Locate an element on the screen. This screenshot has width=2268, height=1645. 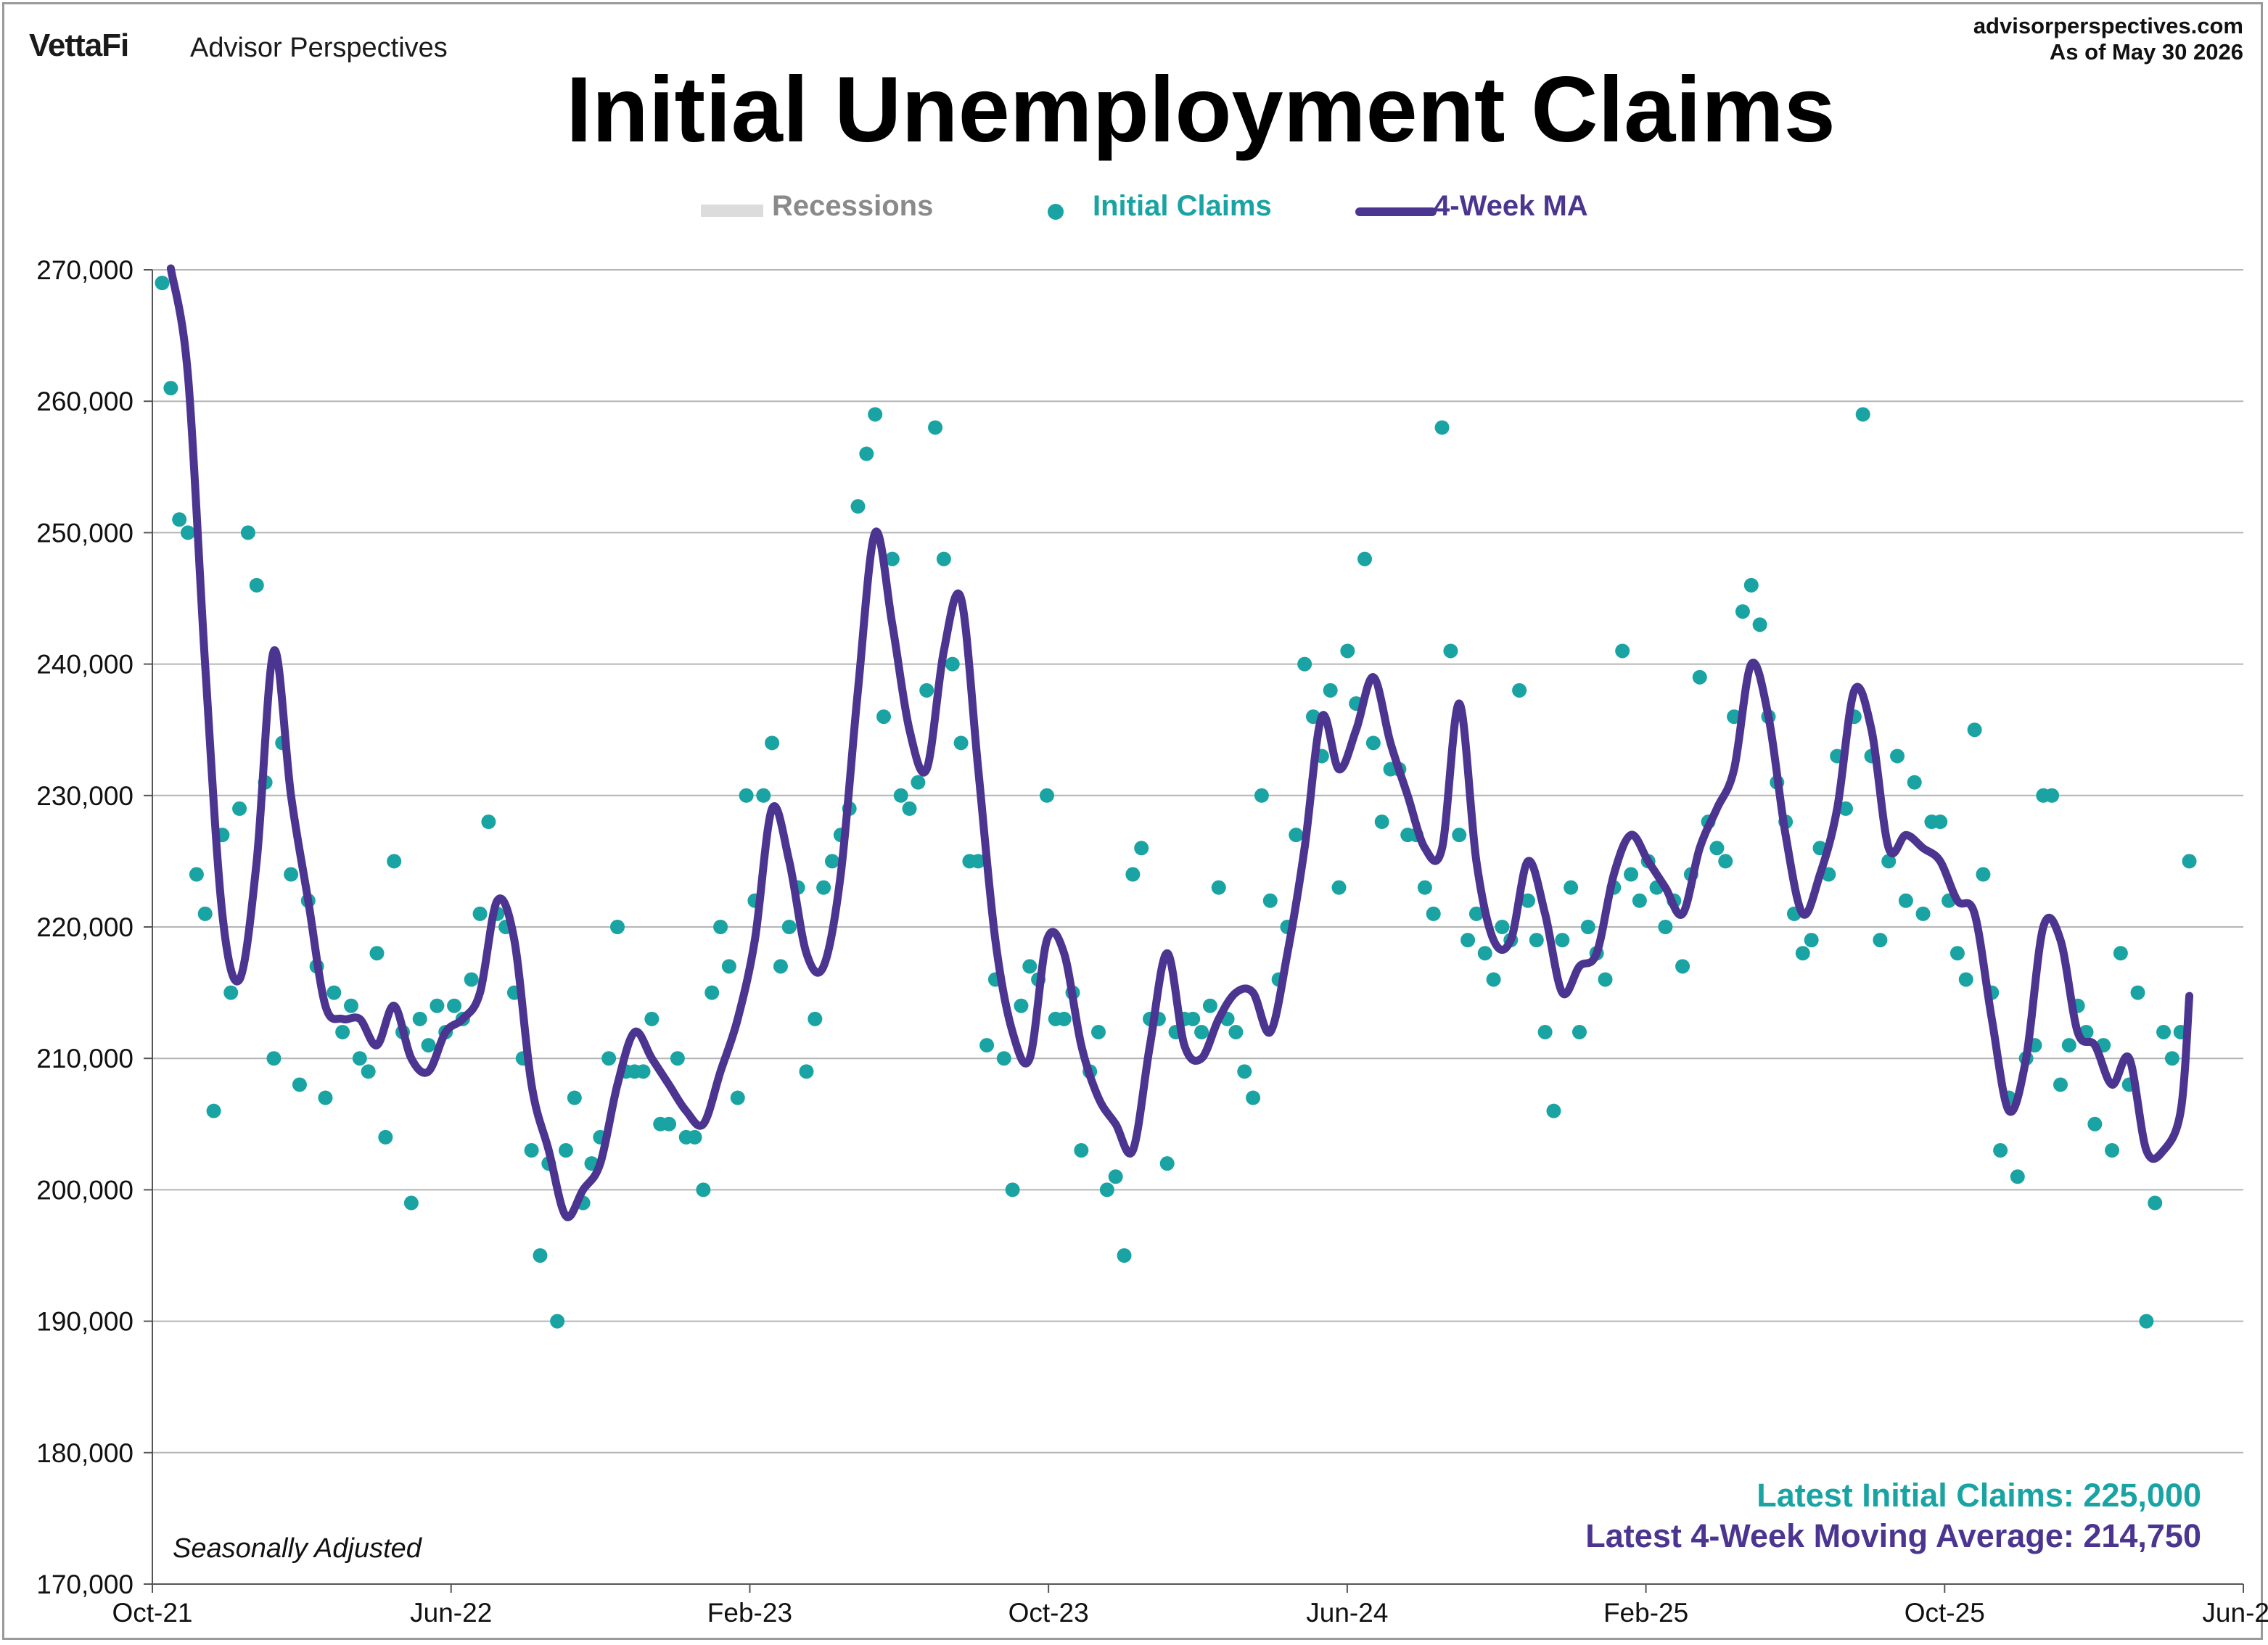
legend-recession-swatch is located at coordinates (732, 211).